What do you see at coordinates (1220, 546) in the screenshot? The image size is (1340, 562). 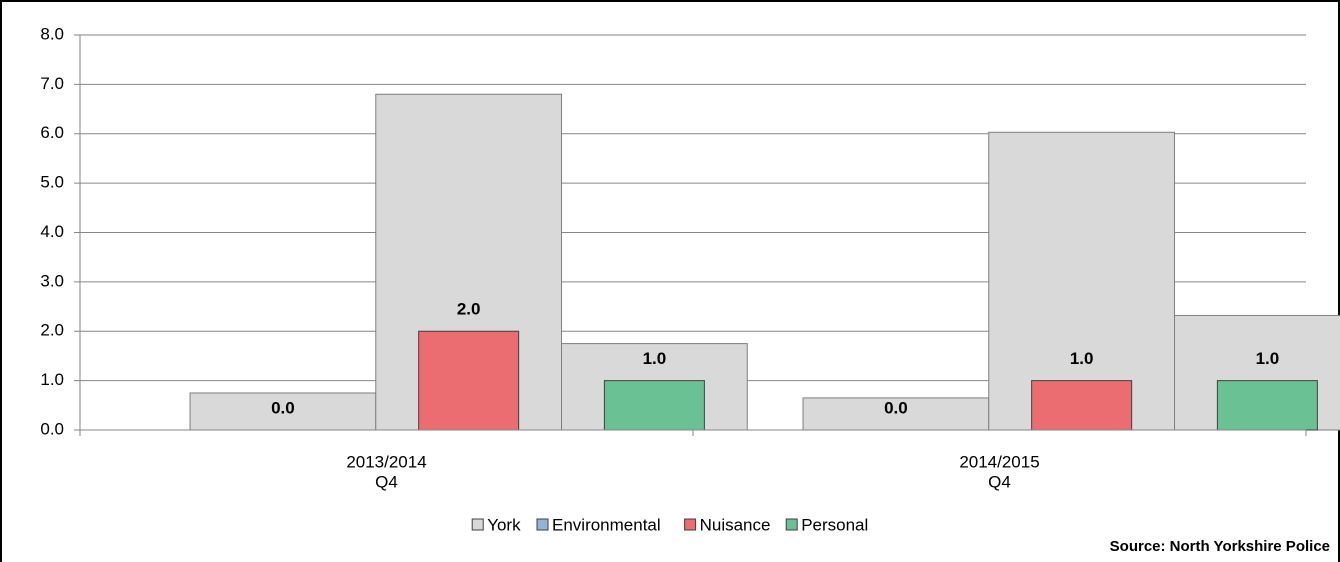 I see `source: Source: North Yorkshire Police` at bounding box center [1220, 546].